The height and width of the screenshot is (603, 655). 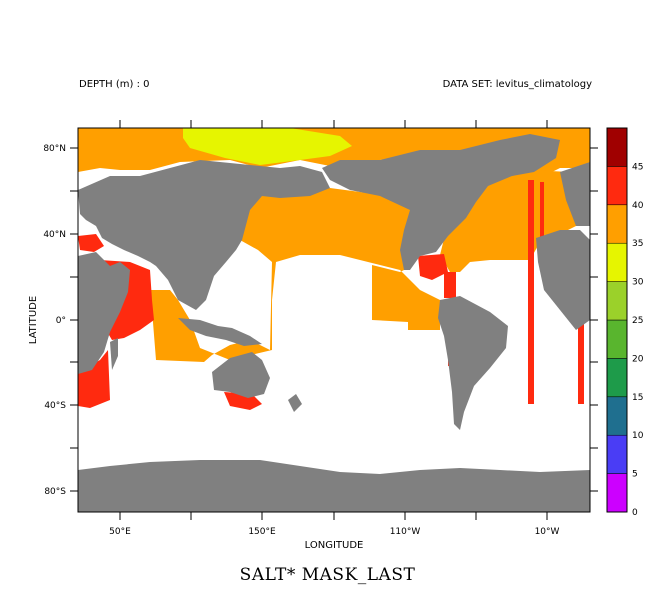 I want to click on colorbar-label: 35, so click(x=637, y=244).